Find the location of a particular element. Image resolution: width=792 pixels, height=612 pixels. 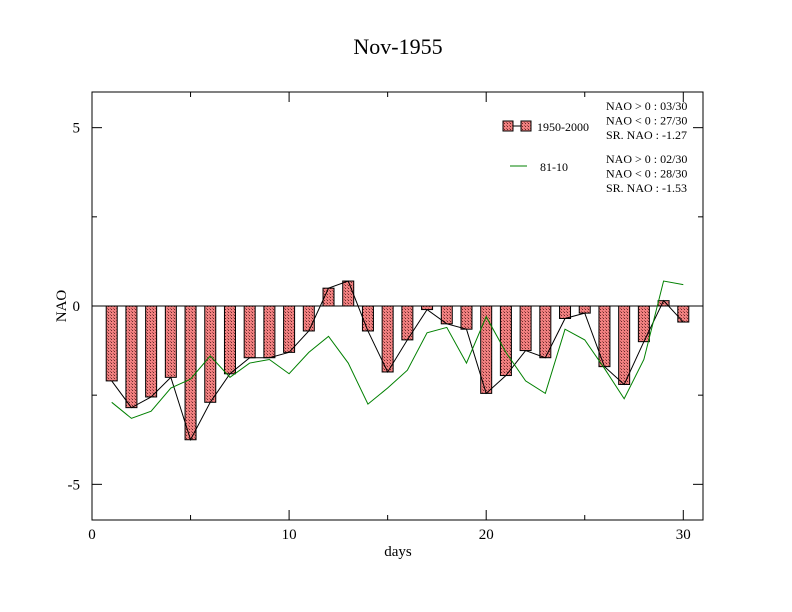

chart-title: Nov-1955 is located at coordinates (397, 46).